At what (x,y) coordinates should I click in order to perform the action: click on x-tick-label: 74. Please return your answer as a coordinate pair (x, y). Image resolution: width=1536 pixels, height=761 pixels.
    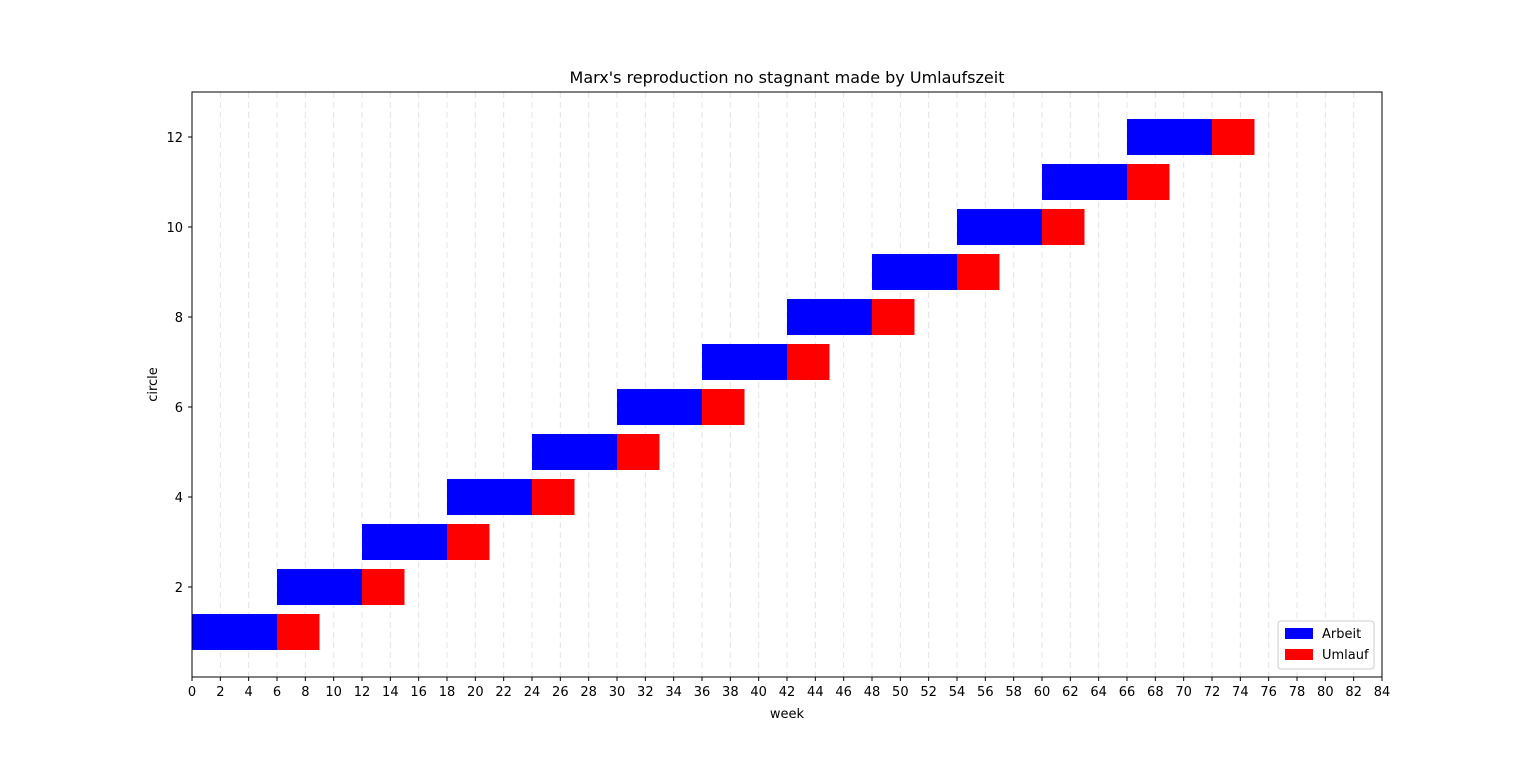
    Looking at the image, I should click on (1240, 692).